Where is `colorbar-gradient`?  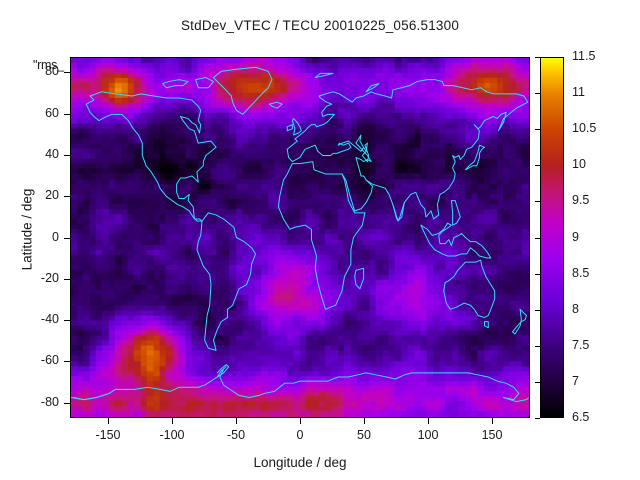 colorbar-gradient is located at coordinates (552, 237).